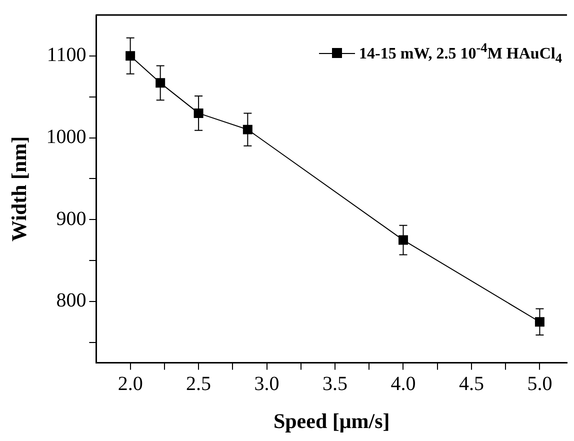 This screenshot has height=441, width=574. Describe the element at coordinates (267, 384) in the screenshot. I see `x-tick-label: 3.0` at that location.